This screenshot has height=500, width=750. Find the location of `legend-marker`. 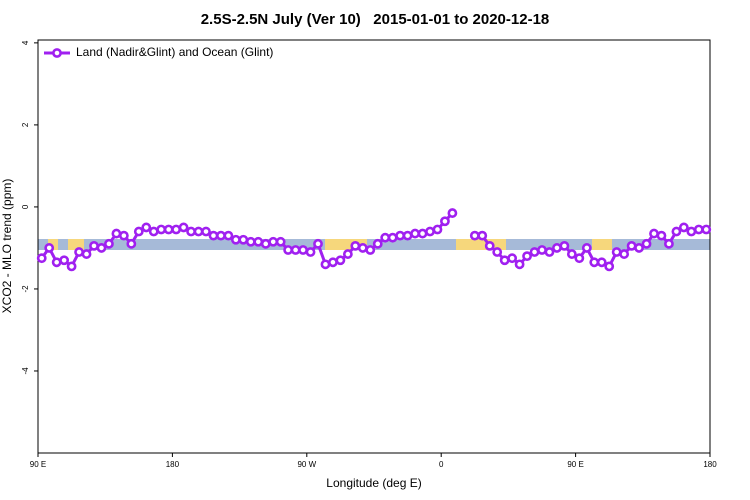

legend-marker is located at coordinates (57, 53).